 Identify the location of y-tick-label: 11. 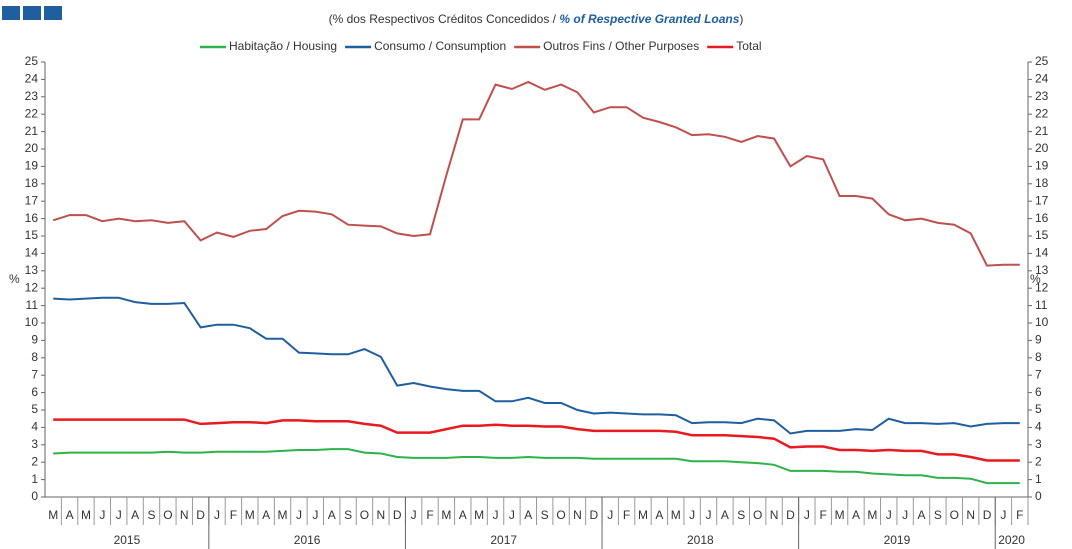
(32, 305).